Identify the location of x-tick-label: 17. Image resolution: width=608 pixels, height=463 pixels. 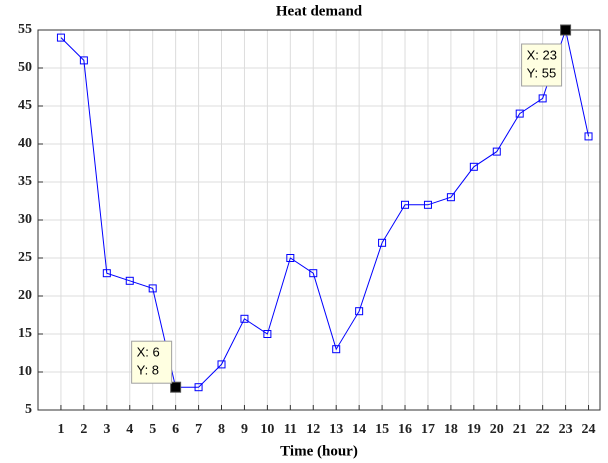
(428, 429).